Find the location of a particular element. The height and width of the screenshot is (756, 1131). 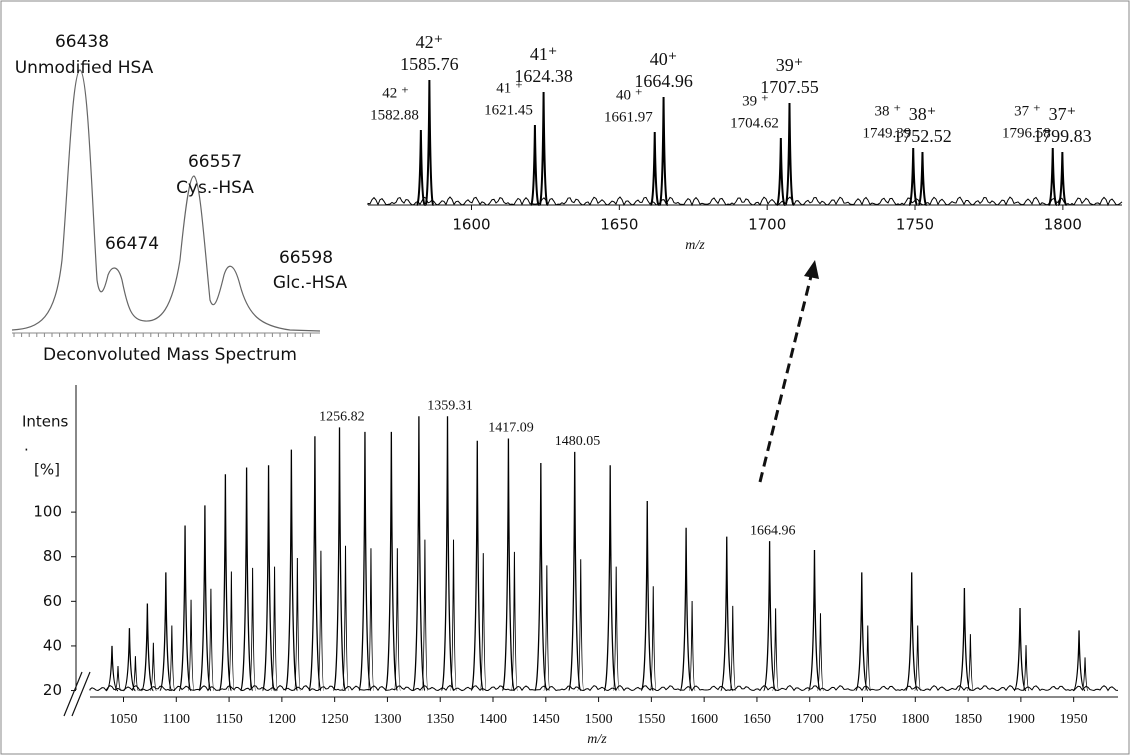

peak-label: 1664.96 is located at coordinates (773, 530).